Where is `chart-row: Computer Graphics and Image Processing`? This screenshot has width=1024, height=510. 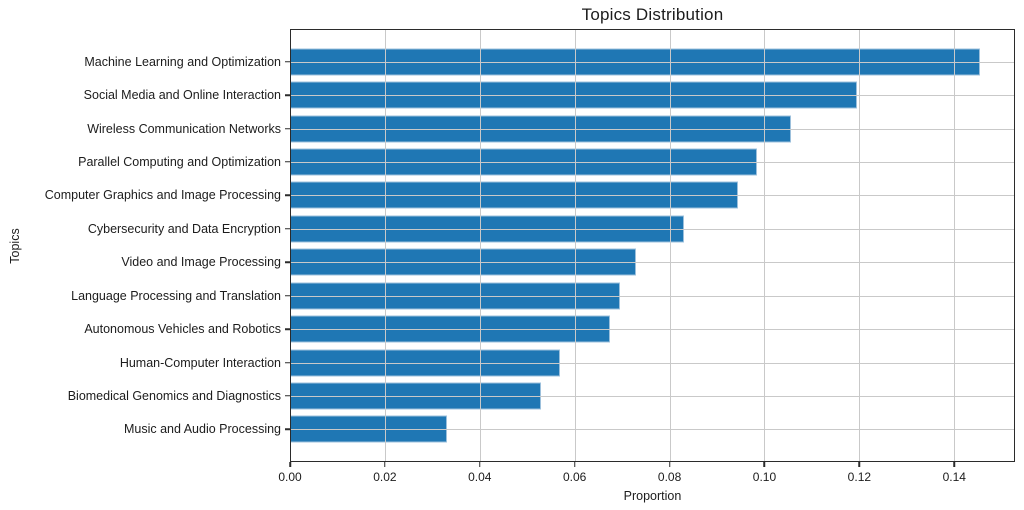 chart-row: Computer Graphics and Image Processing is located at coordinates (530, 195).